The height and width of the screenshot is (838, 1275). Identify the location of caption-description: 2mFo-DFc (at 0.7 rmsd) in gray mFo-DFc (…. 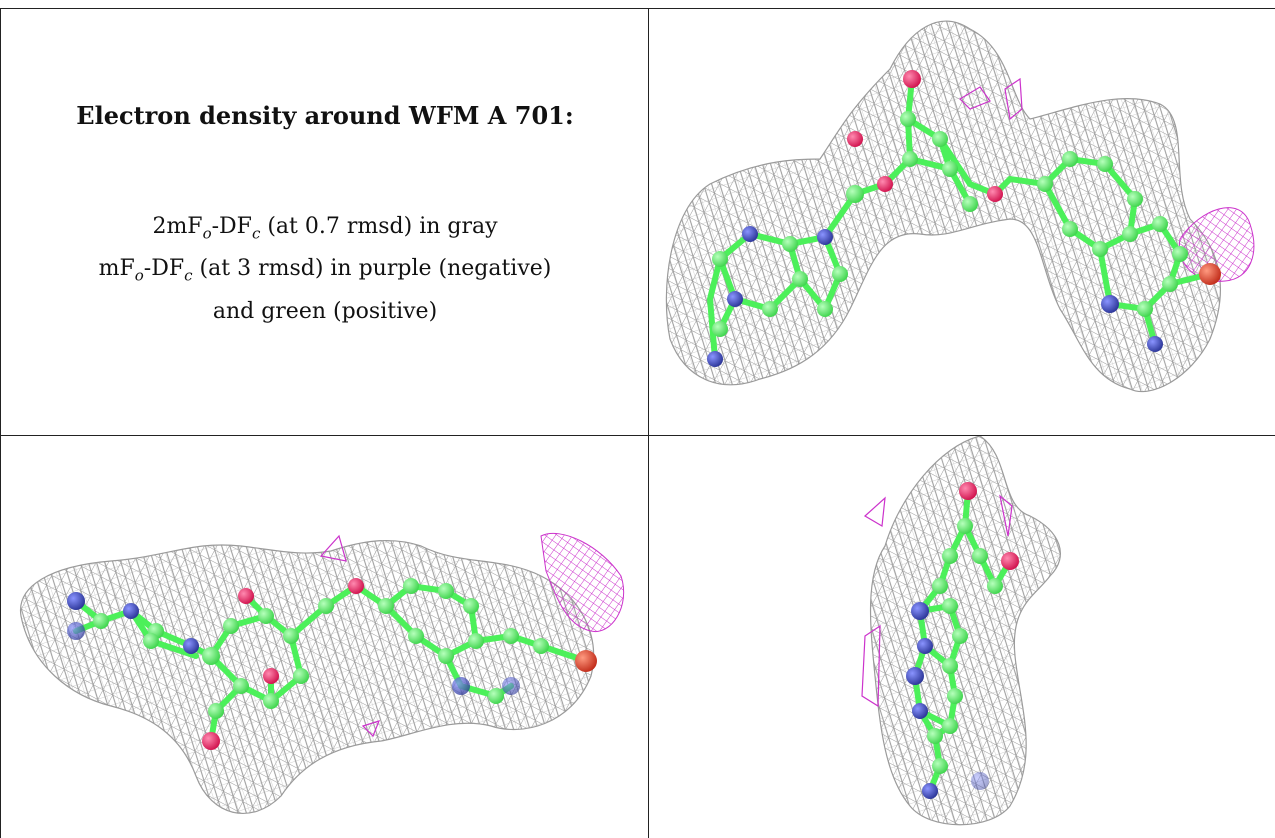
(324, 269).